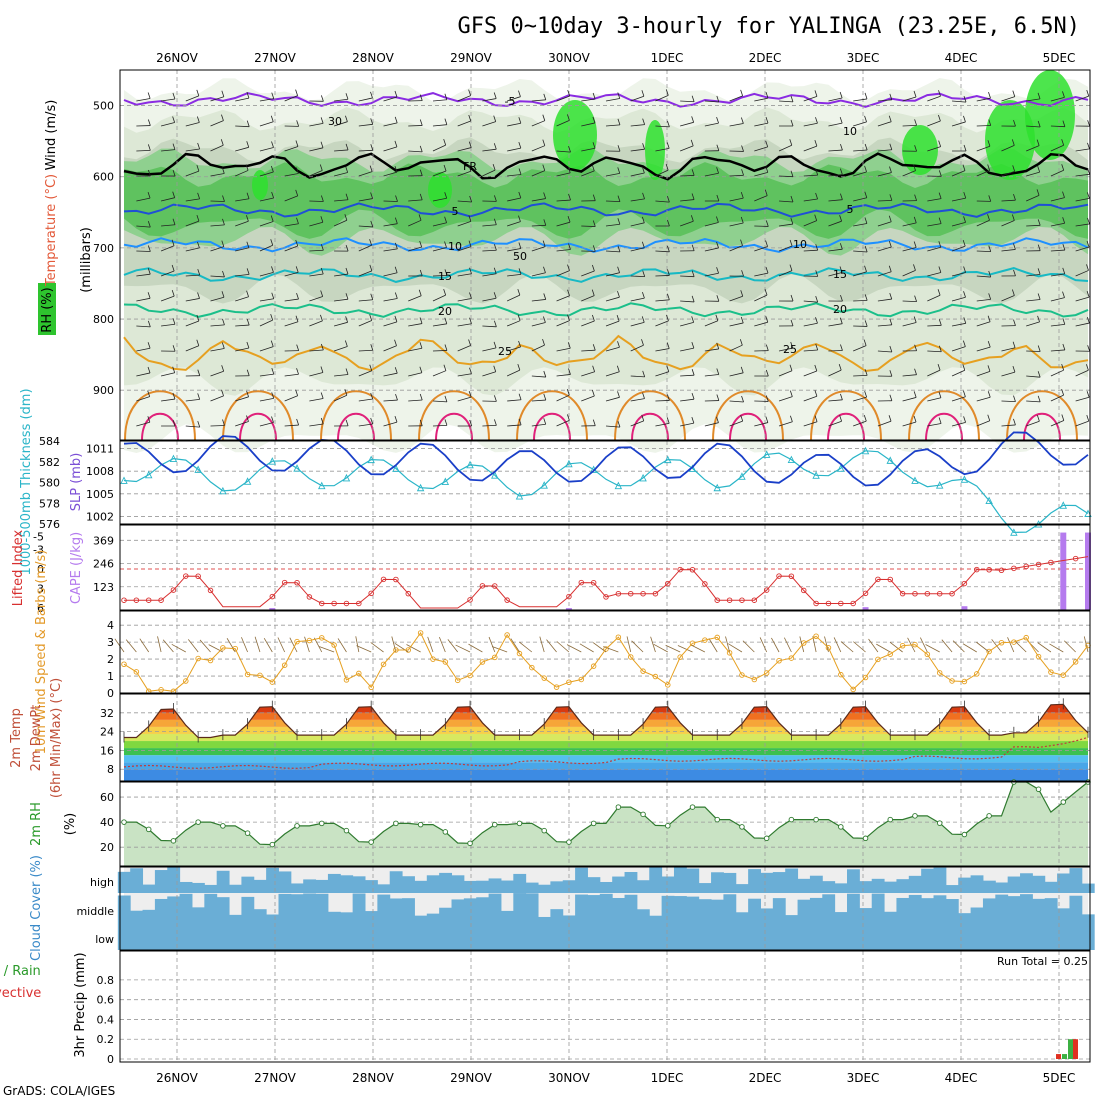 This screenshot has width=1100, height=1100. I want to click on isotherm-label: FR, so click(470, 166).